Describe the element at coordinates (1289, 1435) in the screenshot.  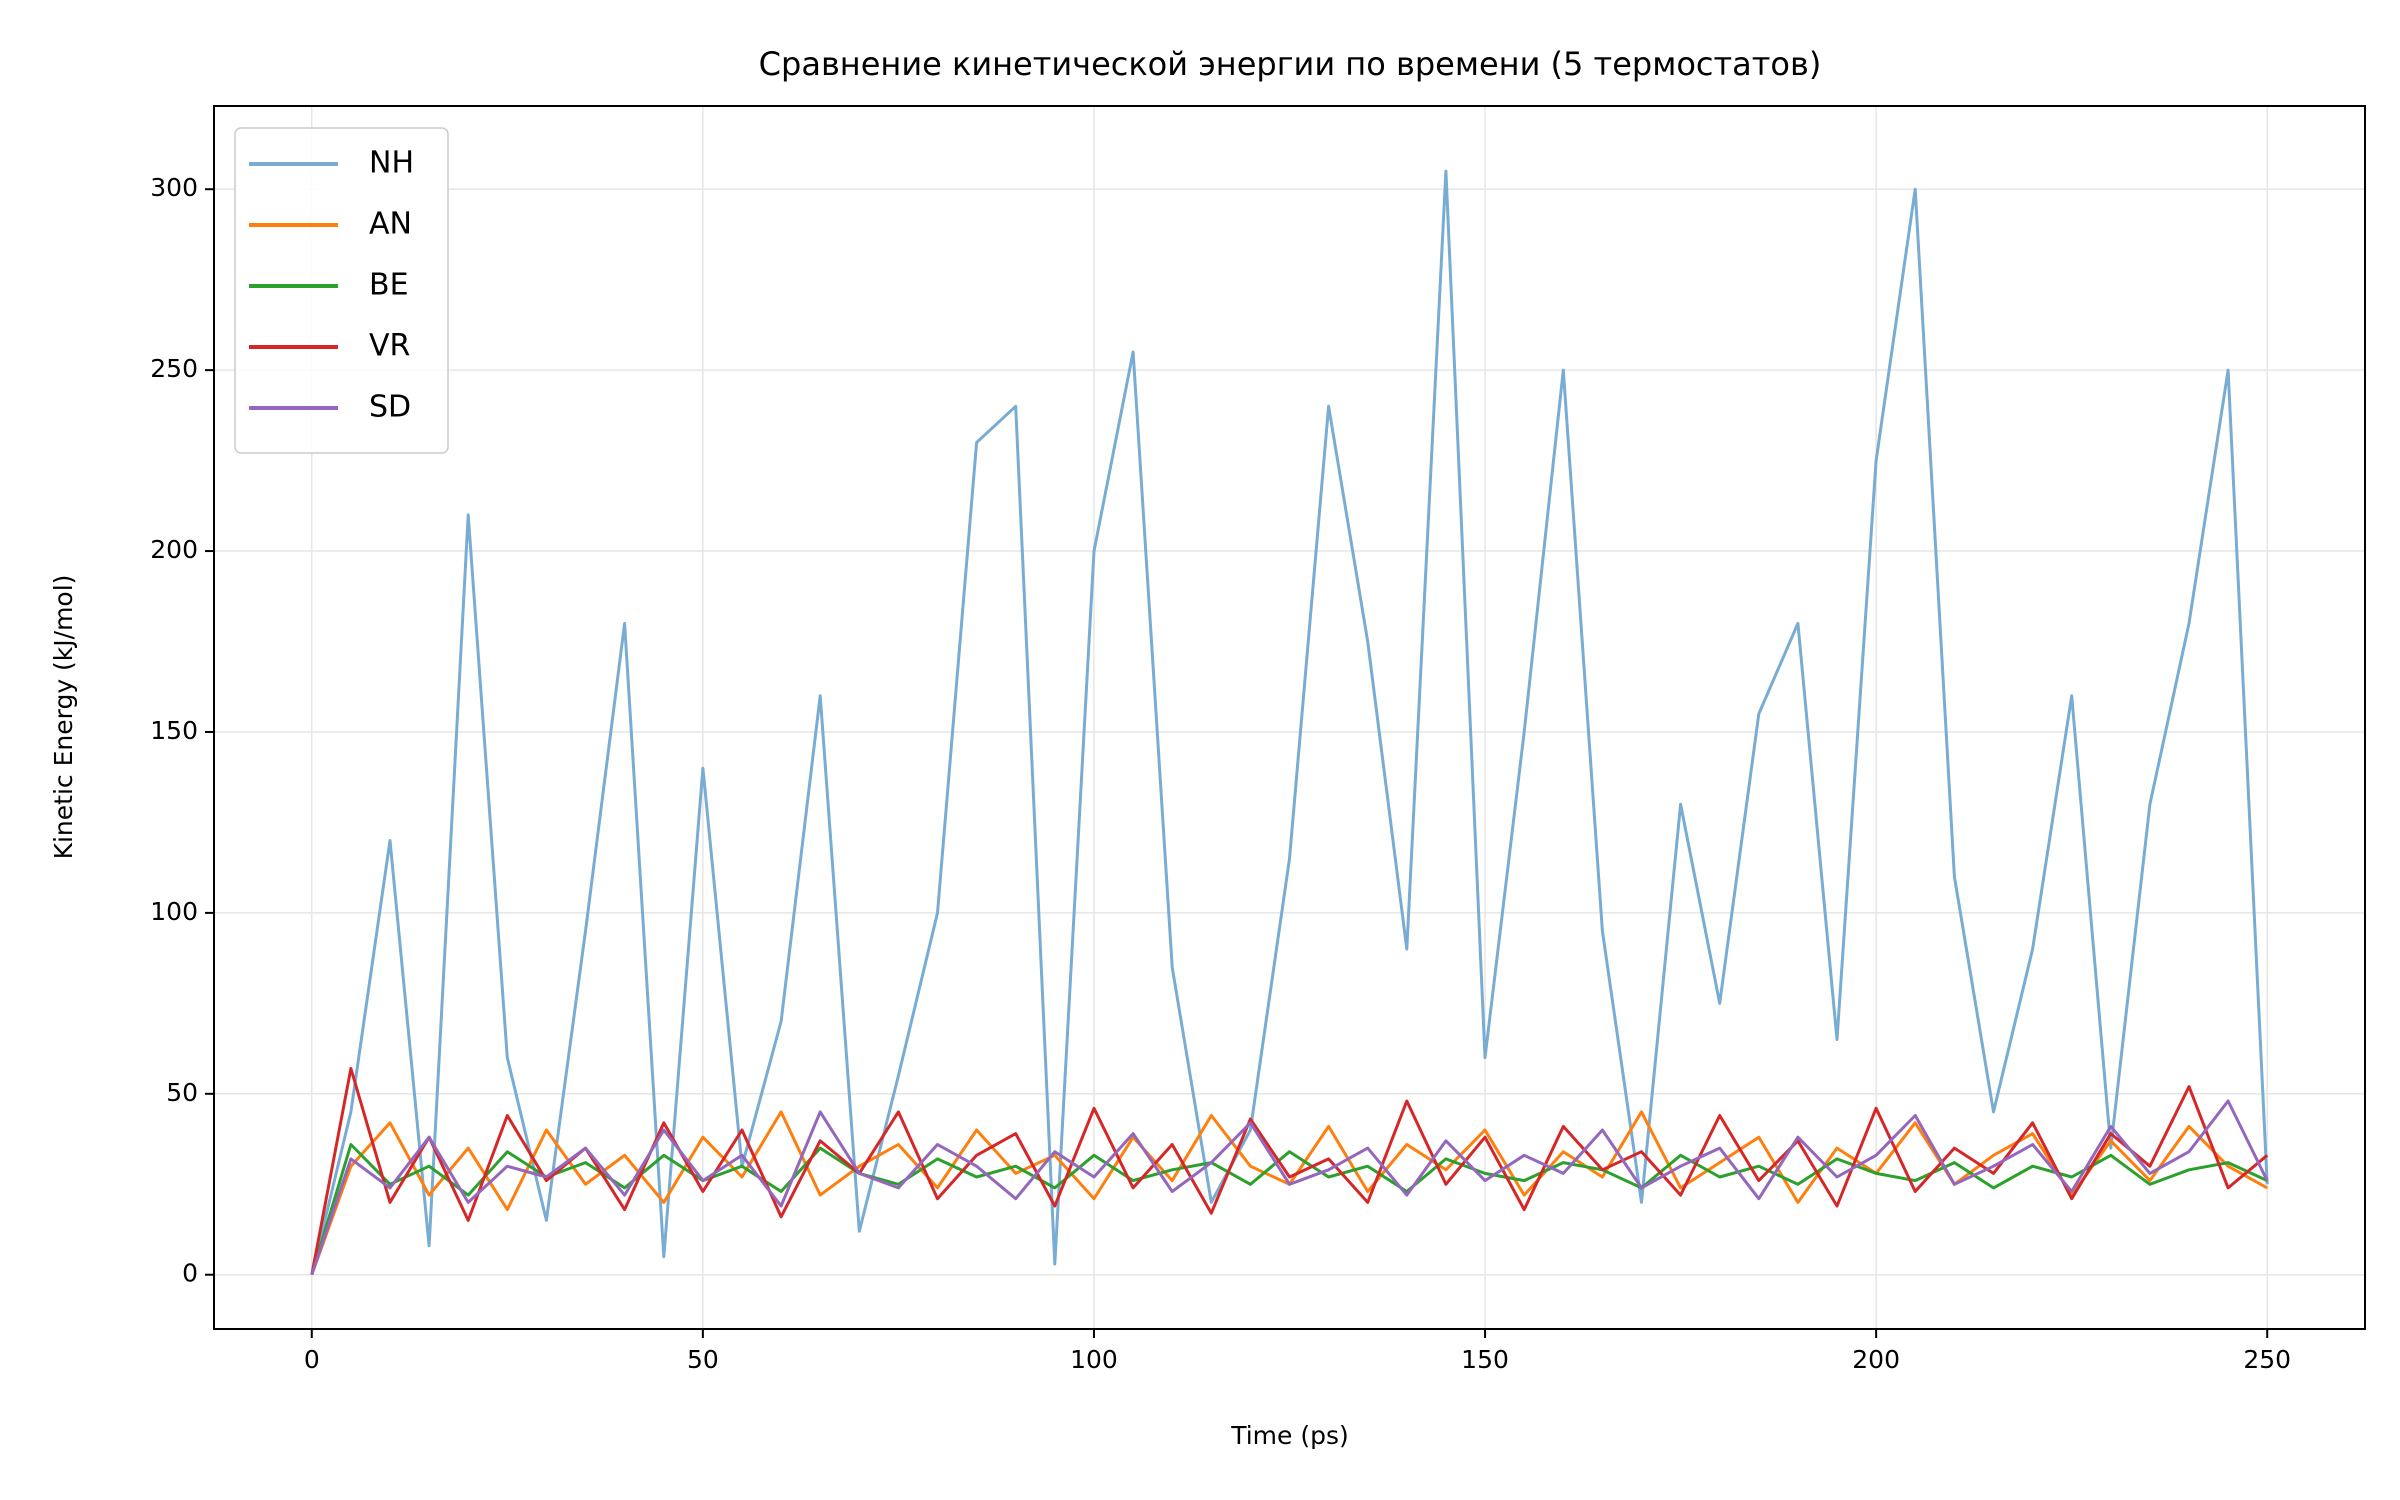
I see `x-axis-label: Time (ps)` at that location.